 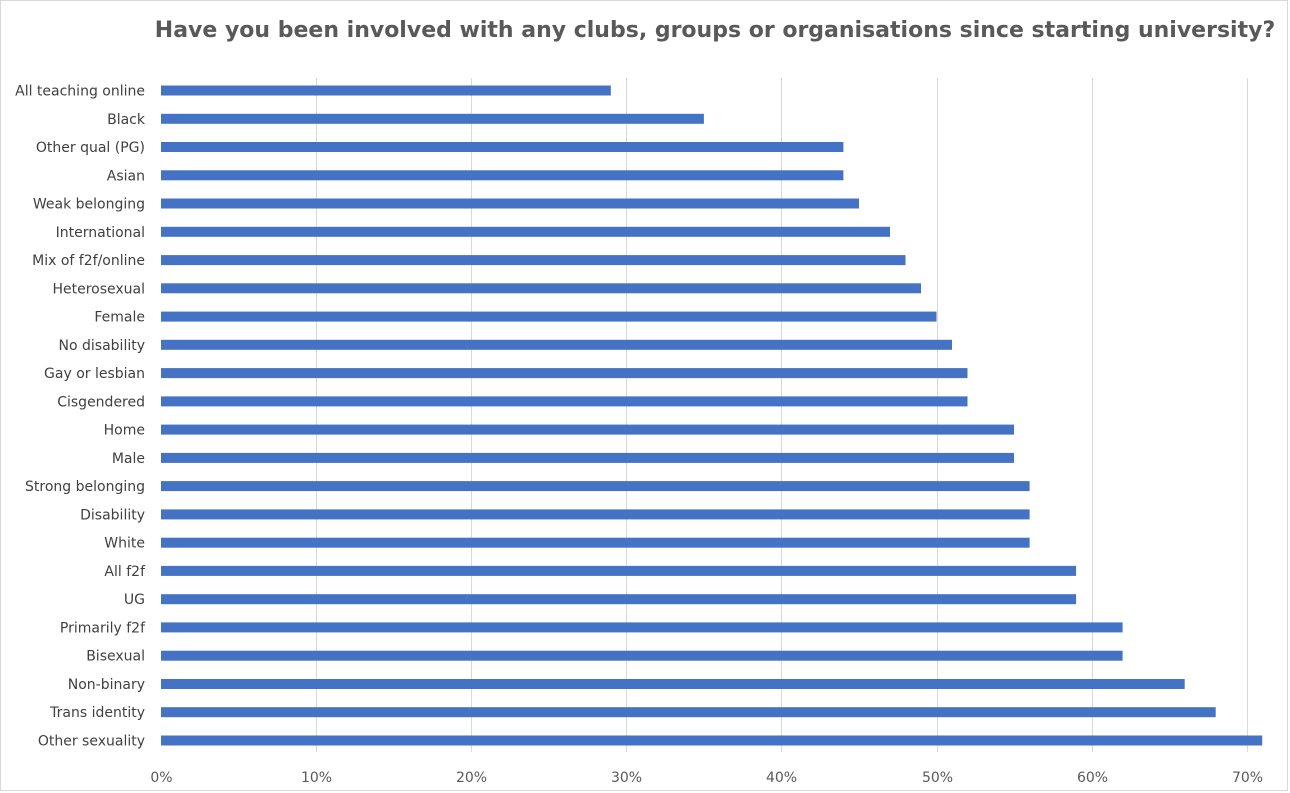 What do you see at coordinates (115, 657) in the screenshot?
I see `category-label: Bisexual` at bounding box center [115, 657].